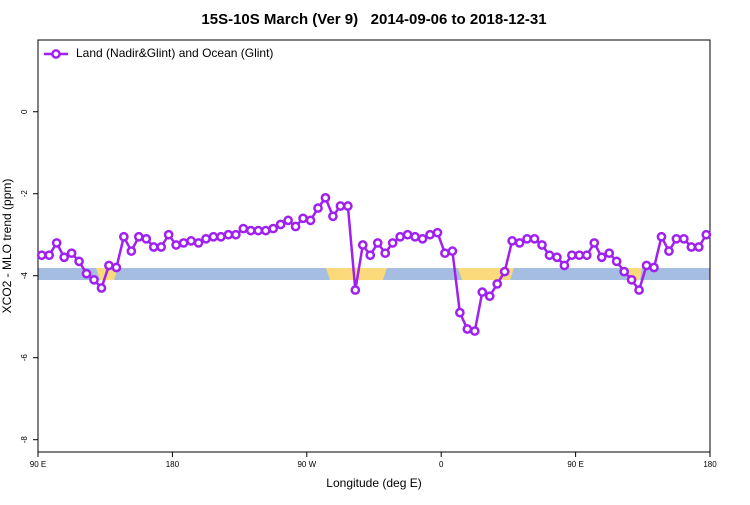 The image size is (750, 505). I want to click on y-tick-label: -8, so click(24, 440).